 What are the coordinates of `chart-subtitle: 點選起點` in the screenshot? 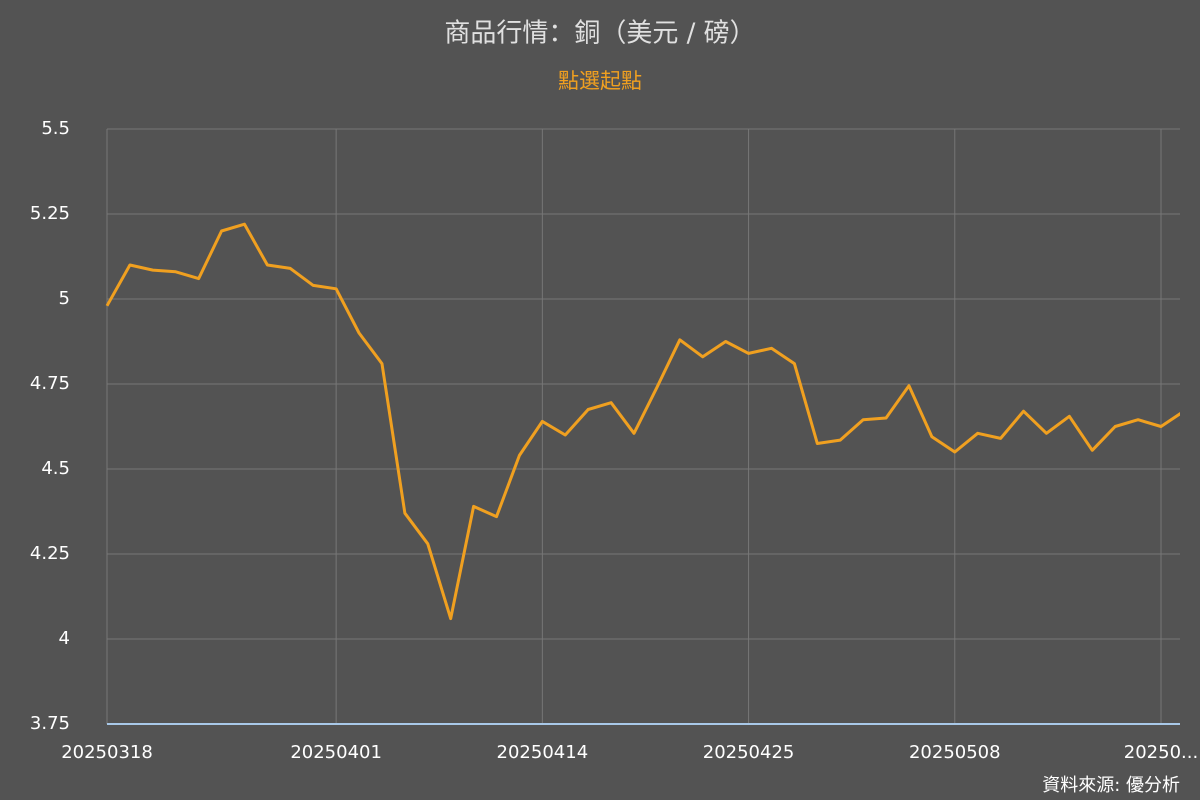 It's located at (600, 81).